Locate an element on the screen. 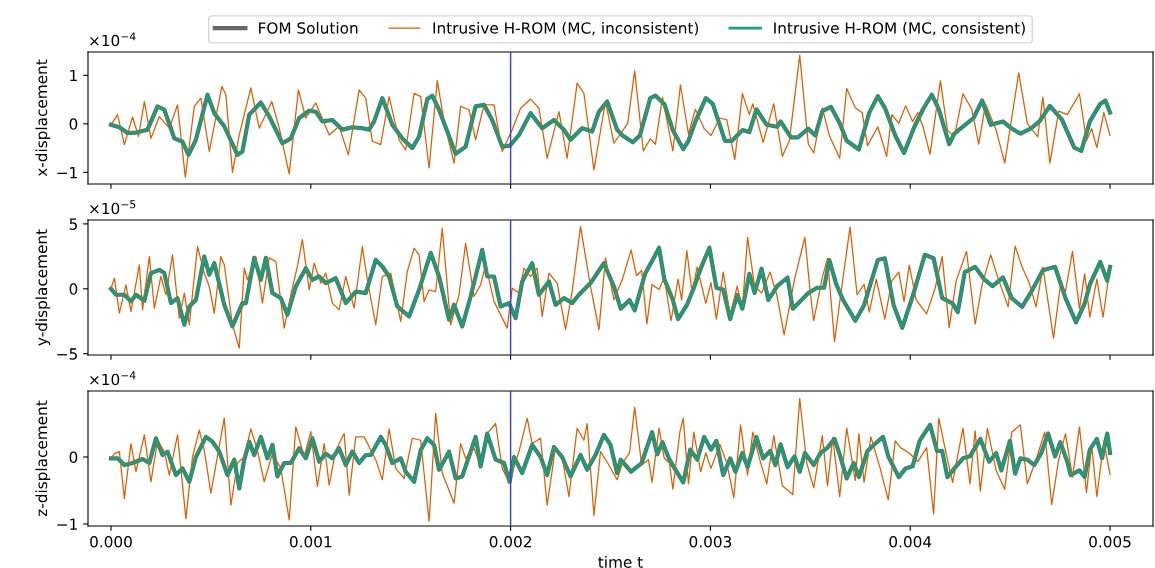 The width and height of the screenshot is (1155, 568). legend-label: Intrusive H-ROM (MC, inconsistent) is located at coordinates (566, 28).